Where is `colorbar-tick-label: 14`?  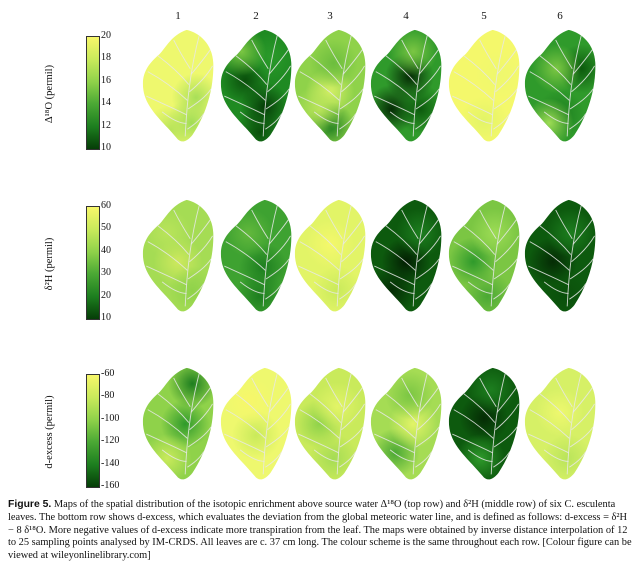 colorbar-tick-label: 14 is located at coordinates (106, 103).